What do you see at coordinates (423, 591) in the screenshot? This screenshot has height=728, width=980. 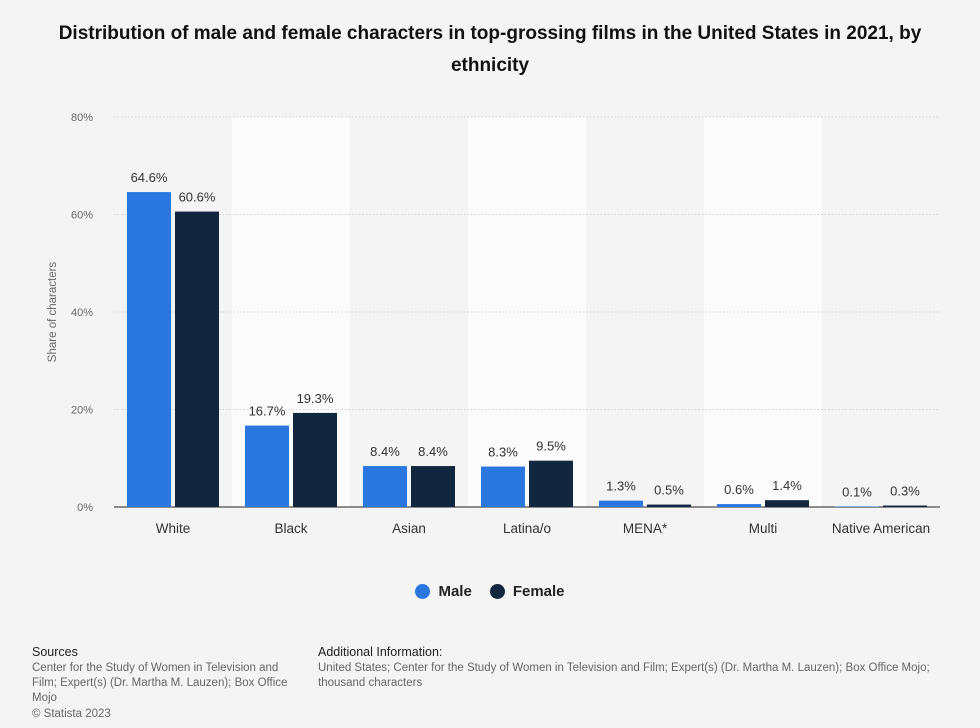 I see `legend-swatch-male` at bounding box center [423, 591].